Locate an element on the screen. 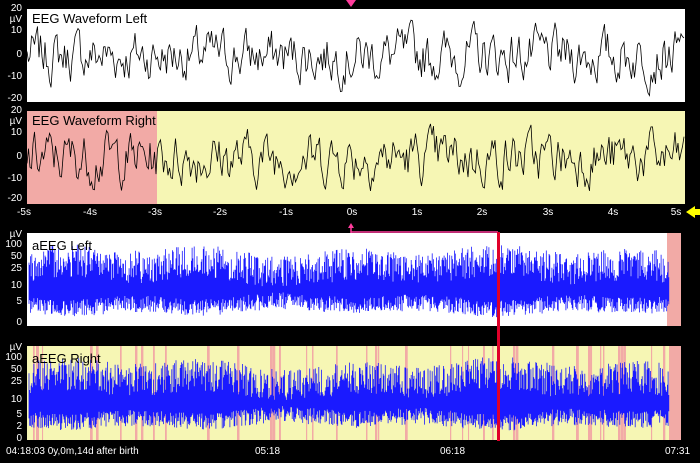  trend-time-tick: 06:18 is located at coordinates (453, 451).